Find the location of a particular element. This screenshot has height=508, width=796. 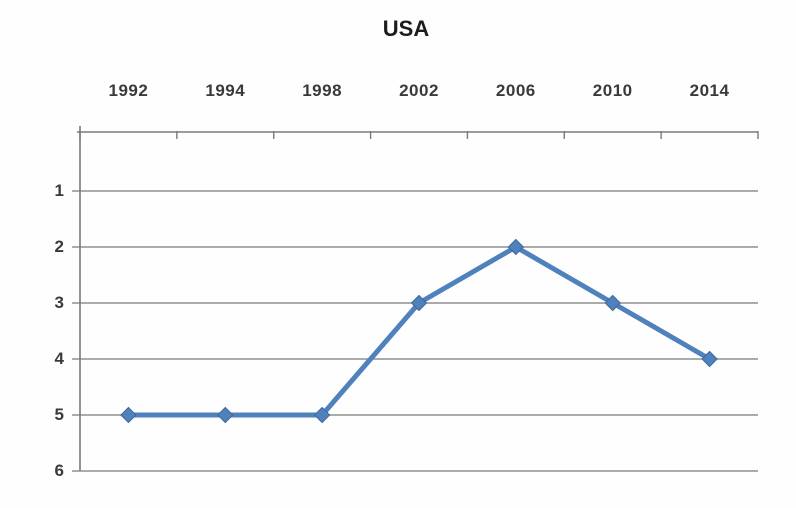

x-axis-label: 2002 is located at coordinates (419, 90).